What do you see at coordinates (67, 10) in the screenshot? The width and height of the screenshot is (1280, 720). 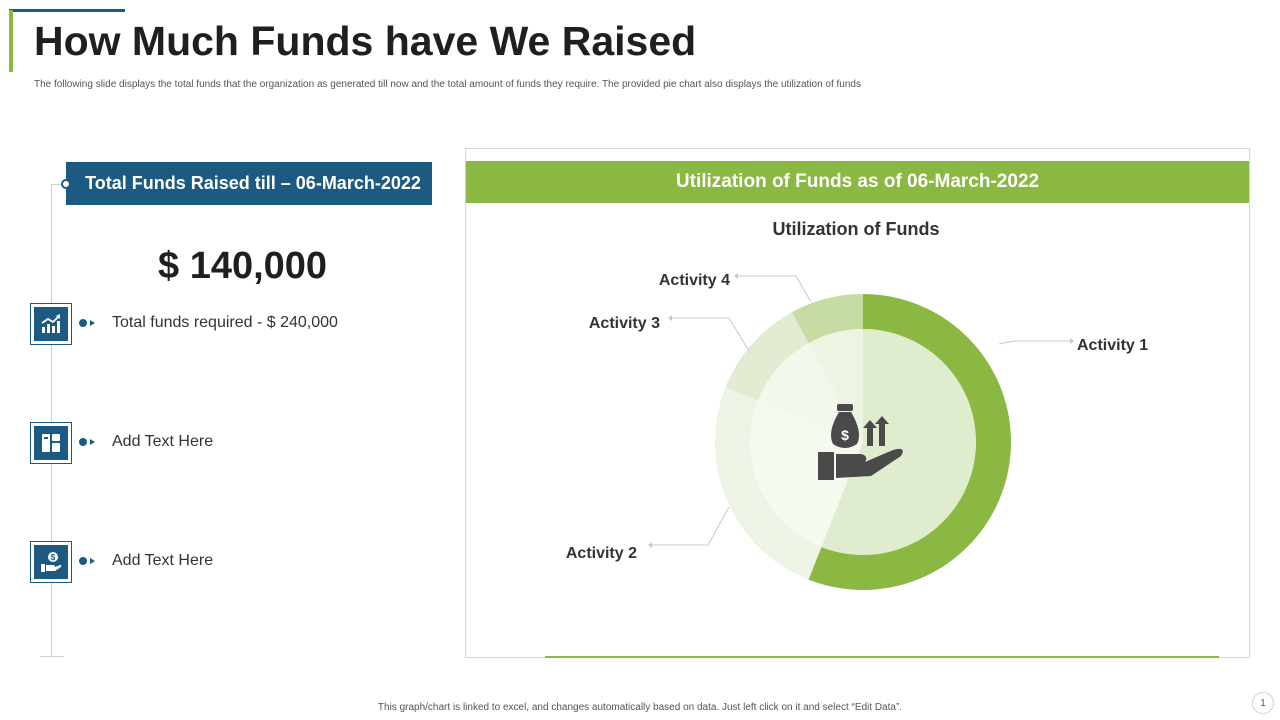 I see `title-accent-horizontal` at bounding box center [67, 10].